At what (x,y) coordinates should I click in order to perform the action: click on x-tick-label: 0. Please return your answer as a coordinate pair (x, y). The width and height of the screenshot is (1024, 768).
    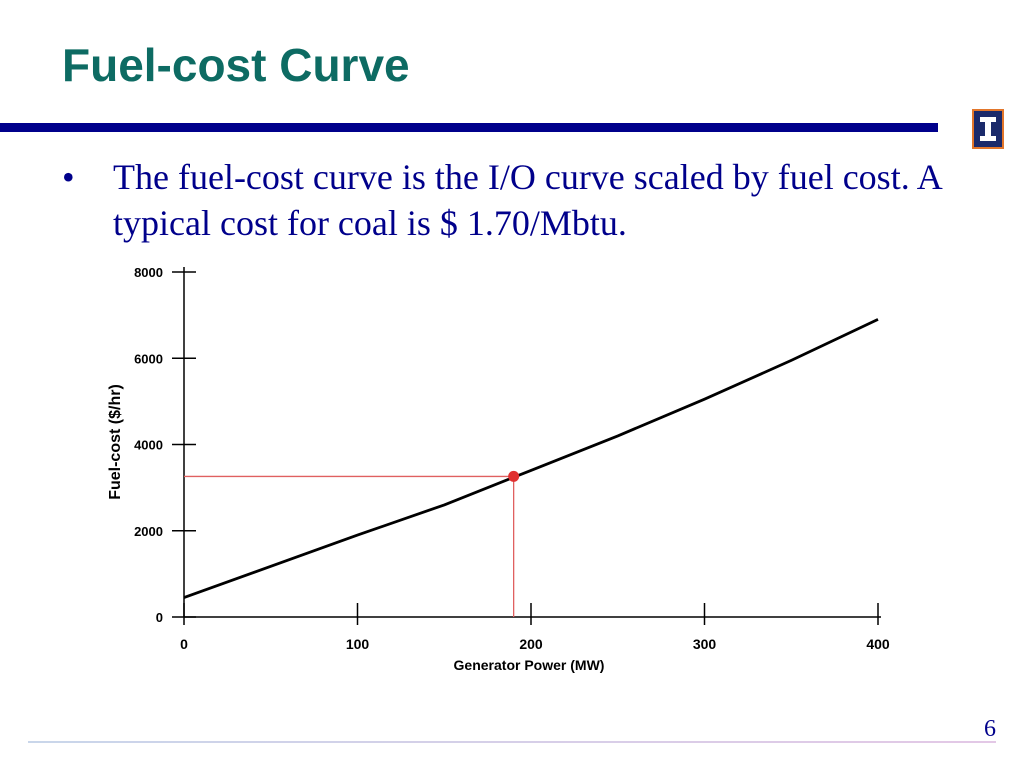
    Looking at the image, I should click on (184, 644).